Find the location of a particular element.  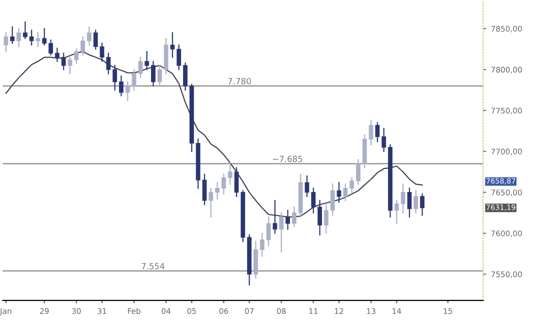

ref-line-label: 7.780 is located at coordinates (239, 81).